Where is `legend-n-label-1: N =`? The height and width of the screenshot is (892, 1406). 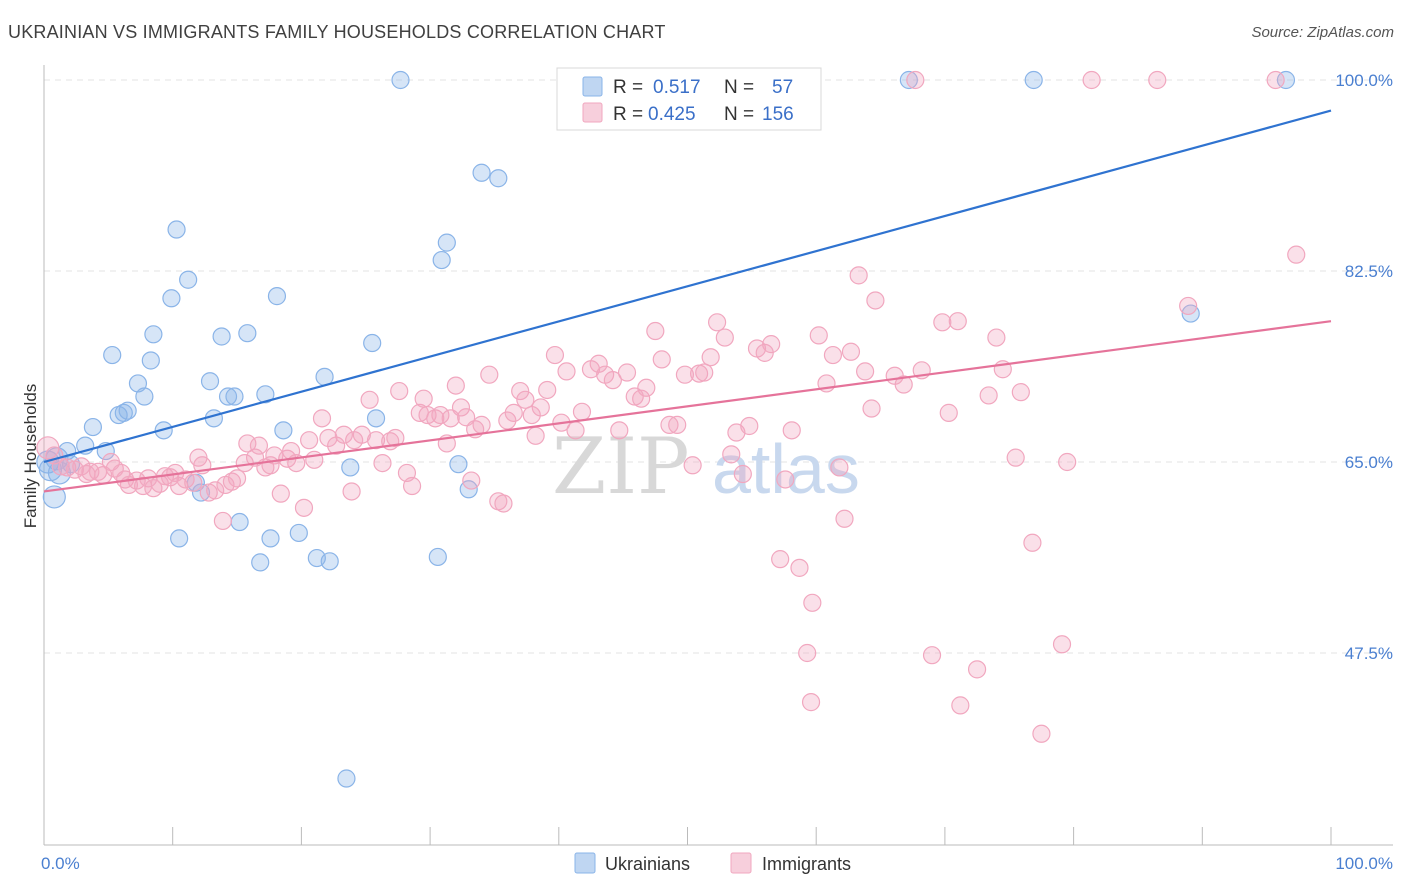 legend-n-label-1: N = is located at coordinates (739, 87).